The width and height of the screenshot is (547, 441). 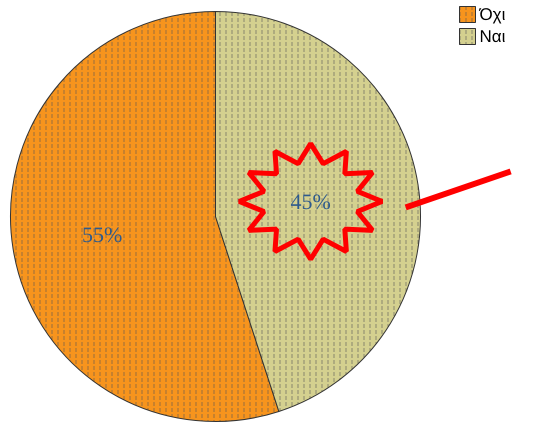 What do you see at coordinates (492, 14) in the screenshot?
I see `legend-label: Όχι` at bounding box center [492, 14].